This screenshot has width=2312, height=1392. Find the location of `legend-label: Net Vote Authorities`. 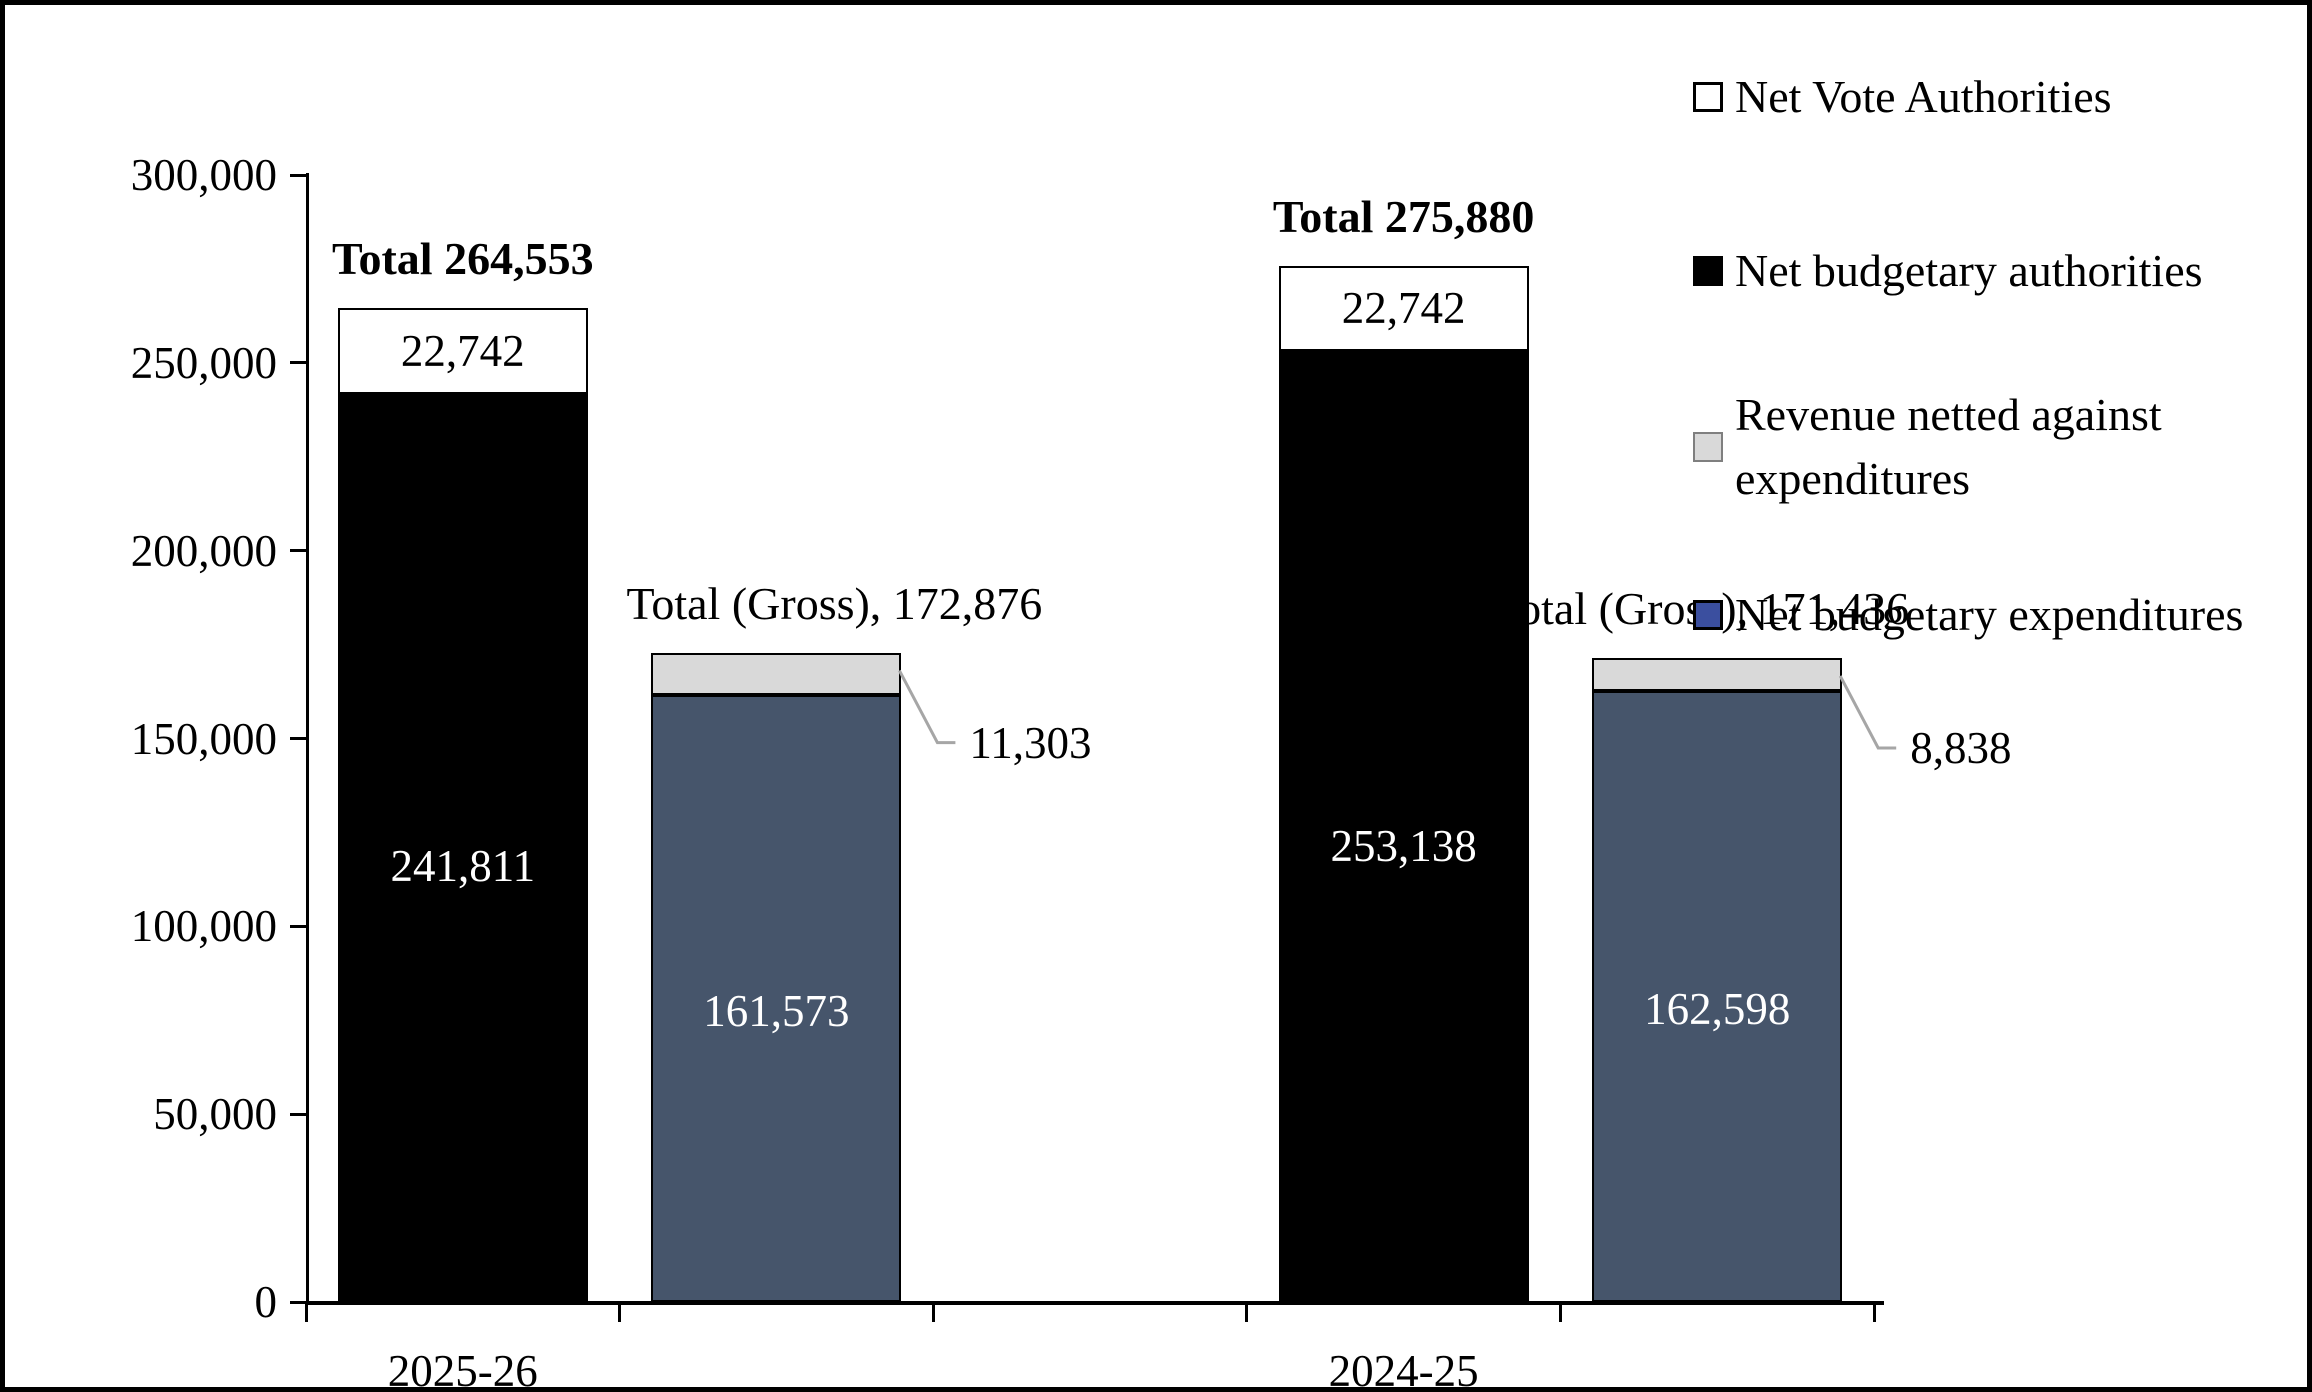

legend-label: Net Vote Authorities is located at coordinates (1923, 96).